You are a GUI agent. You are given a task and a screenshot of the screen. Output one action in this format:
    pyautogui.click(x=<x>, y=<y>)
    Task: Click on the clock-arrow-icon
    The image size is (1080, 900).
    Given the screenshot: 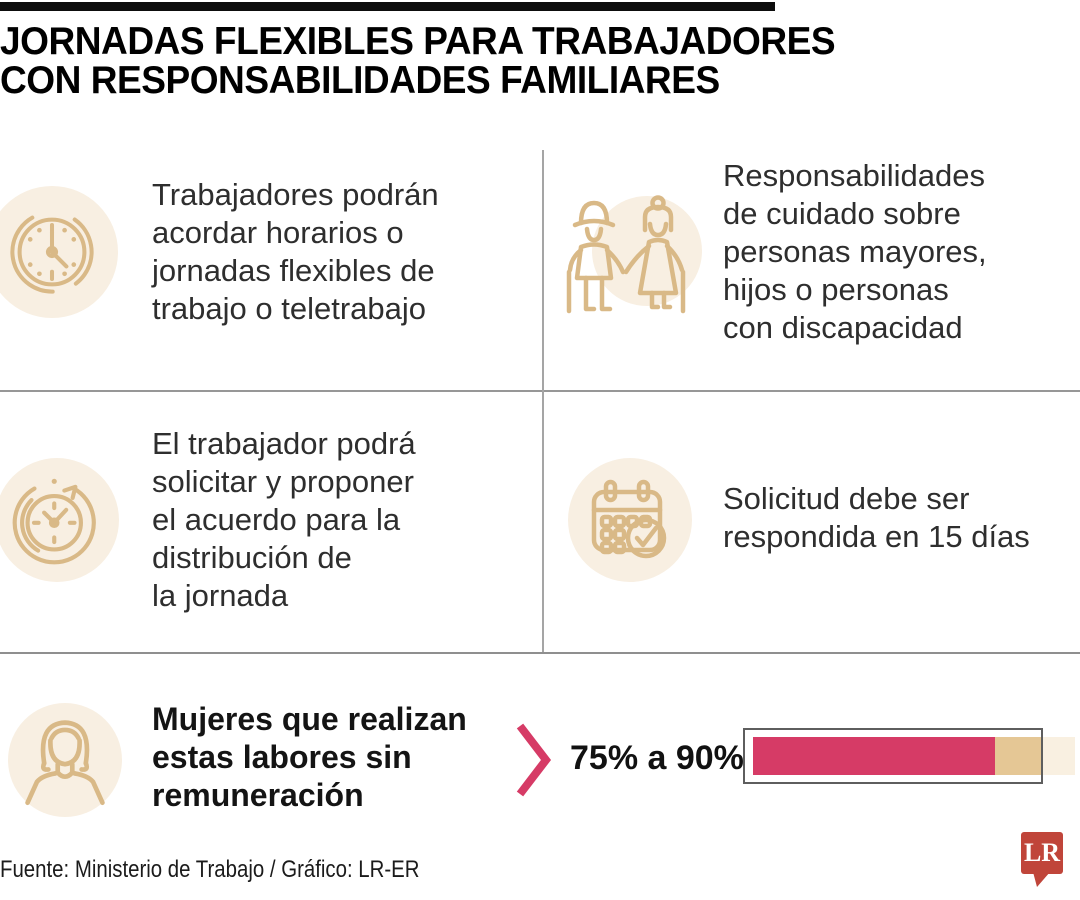 What is the action you would take?
    pyautogui.click(x=54, y=521)
    